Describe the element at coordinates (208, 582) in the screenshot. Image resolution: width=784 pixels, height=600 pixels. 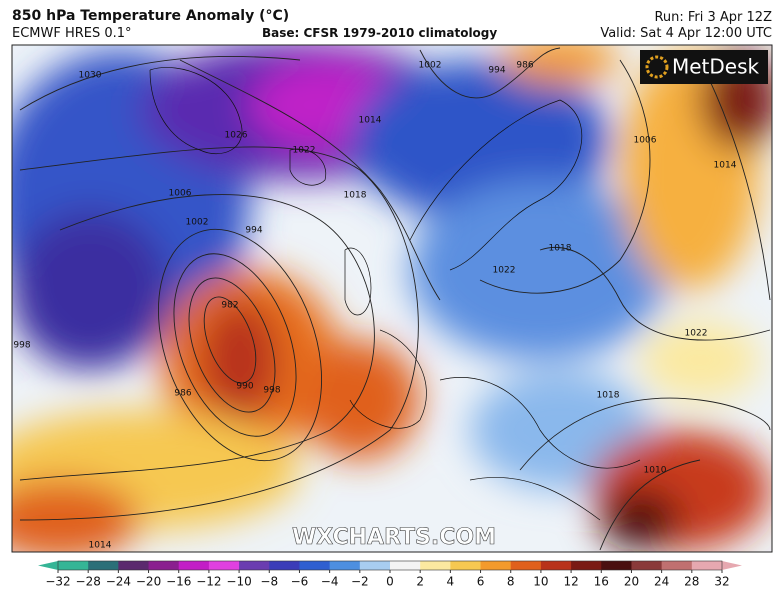
I see `colorbar-label: −12` at that location.